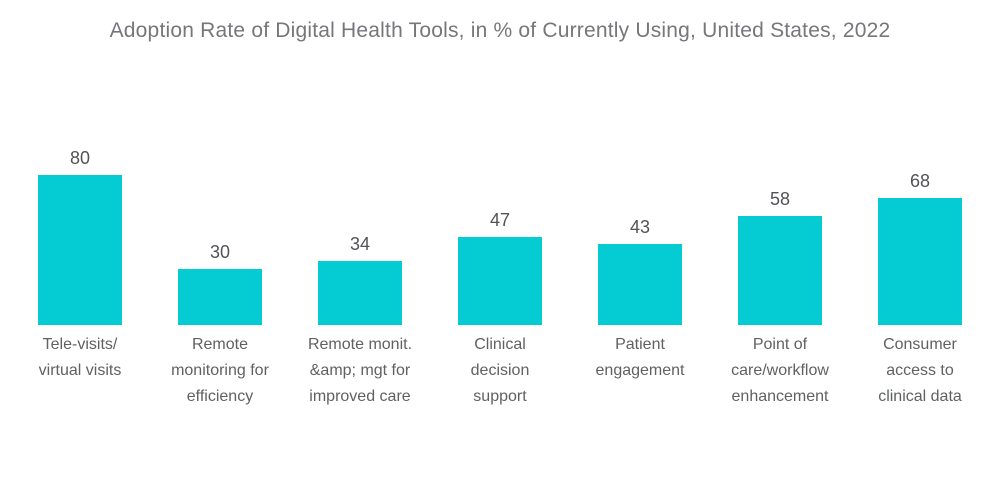  I want to click on category-label-cell: Consumer access to clinical data, so click(920, 371).